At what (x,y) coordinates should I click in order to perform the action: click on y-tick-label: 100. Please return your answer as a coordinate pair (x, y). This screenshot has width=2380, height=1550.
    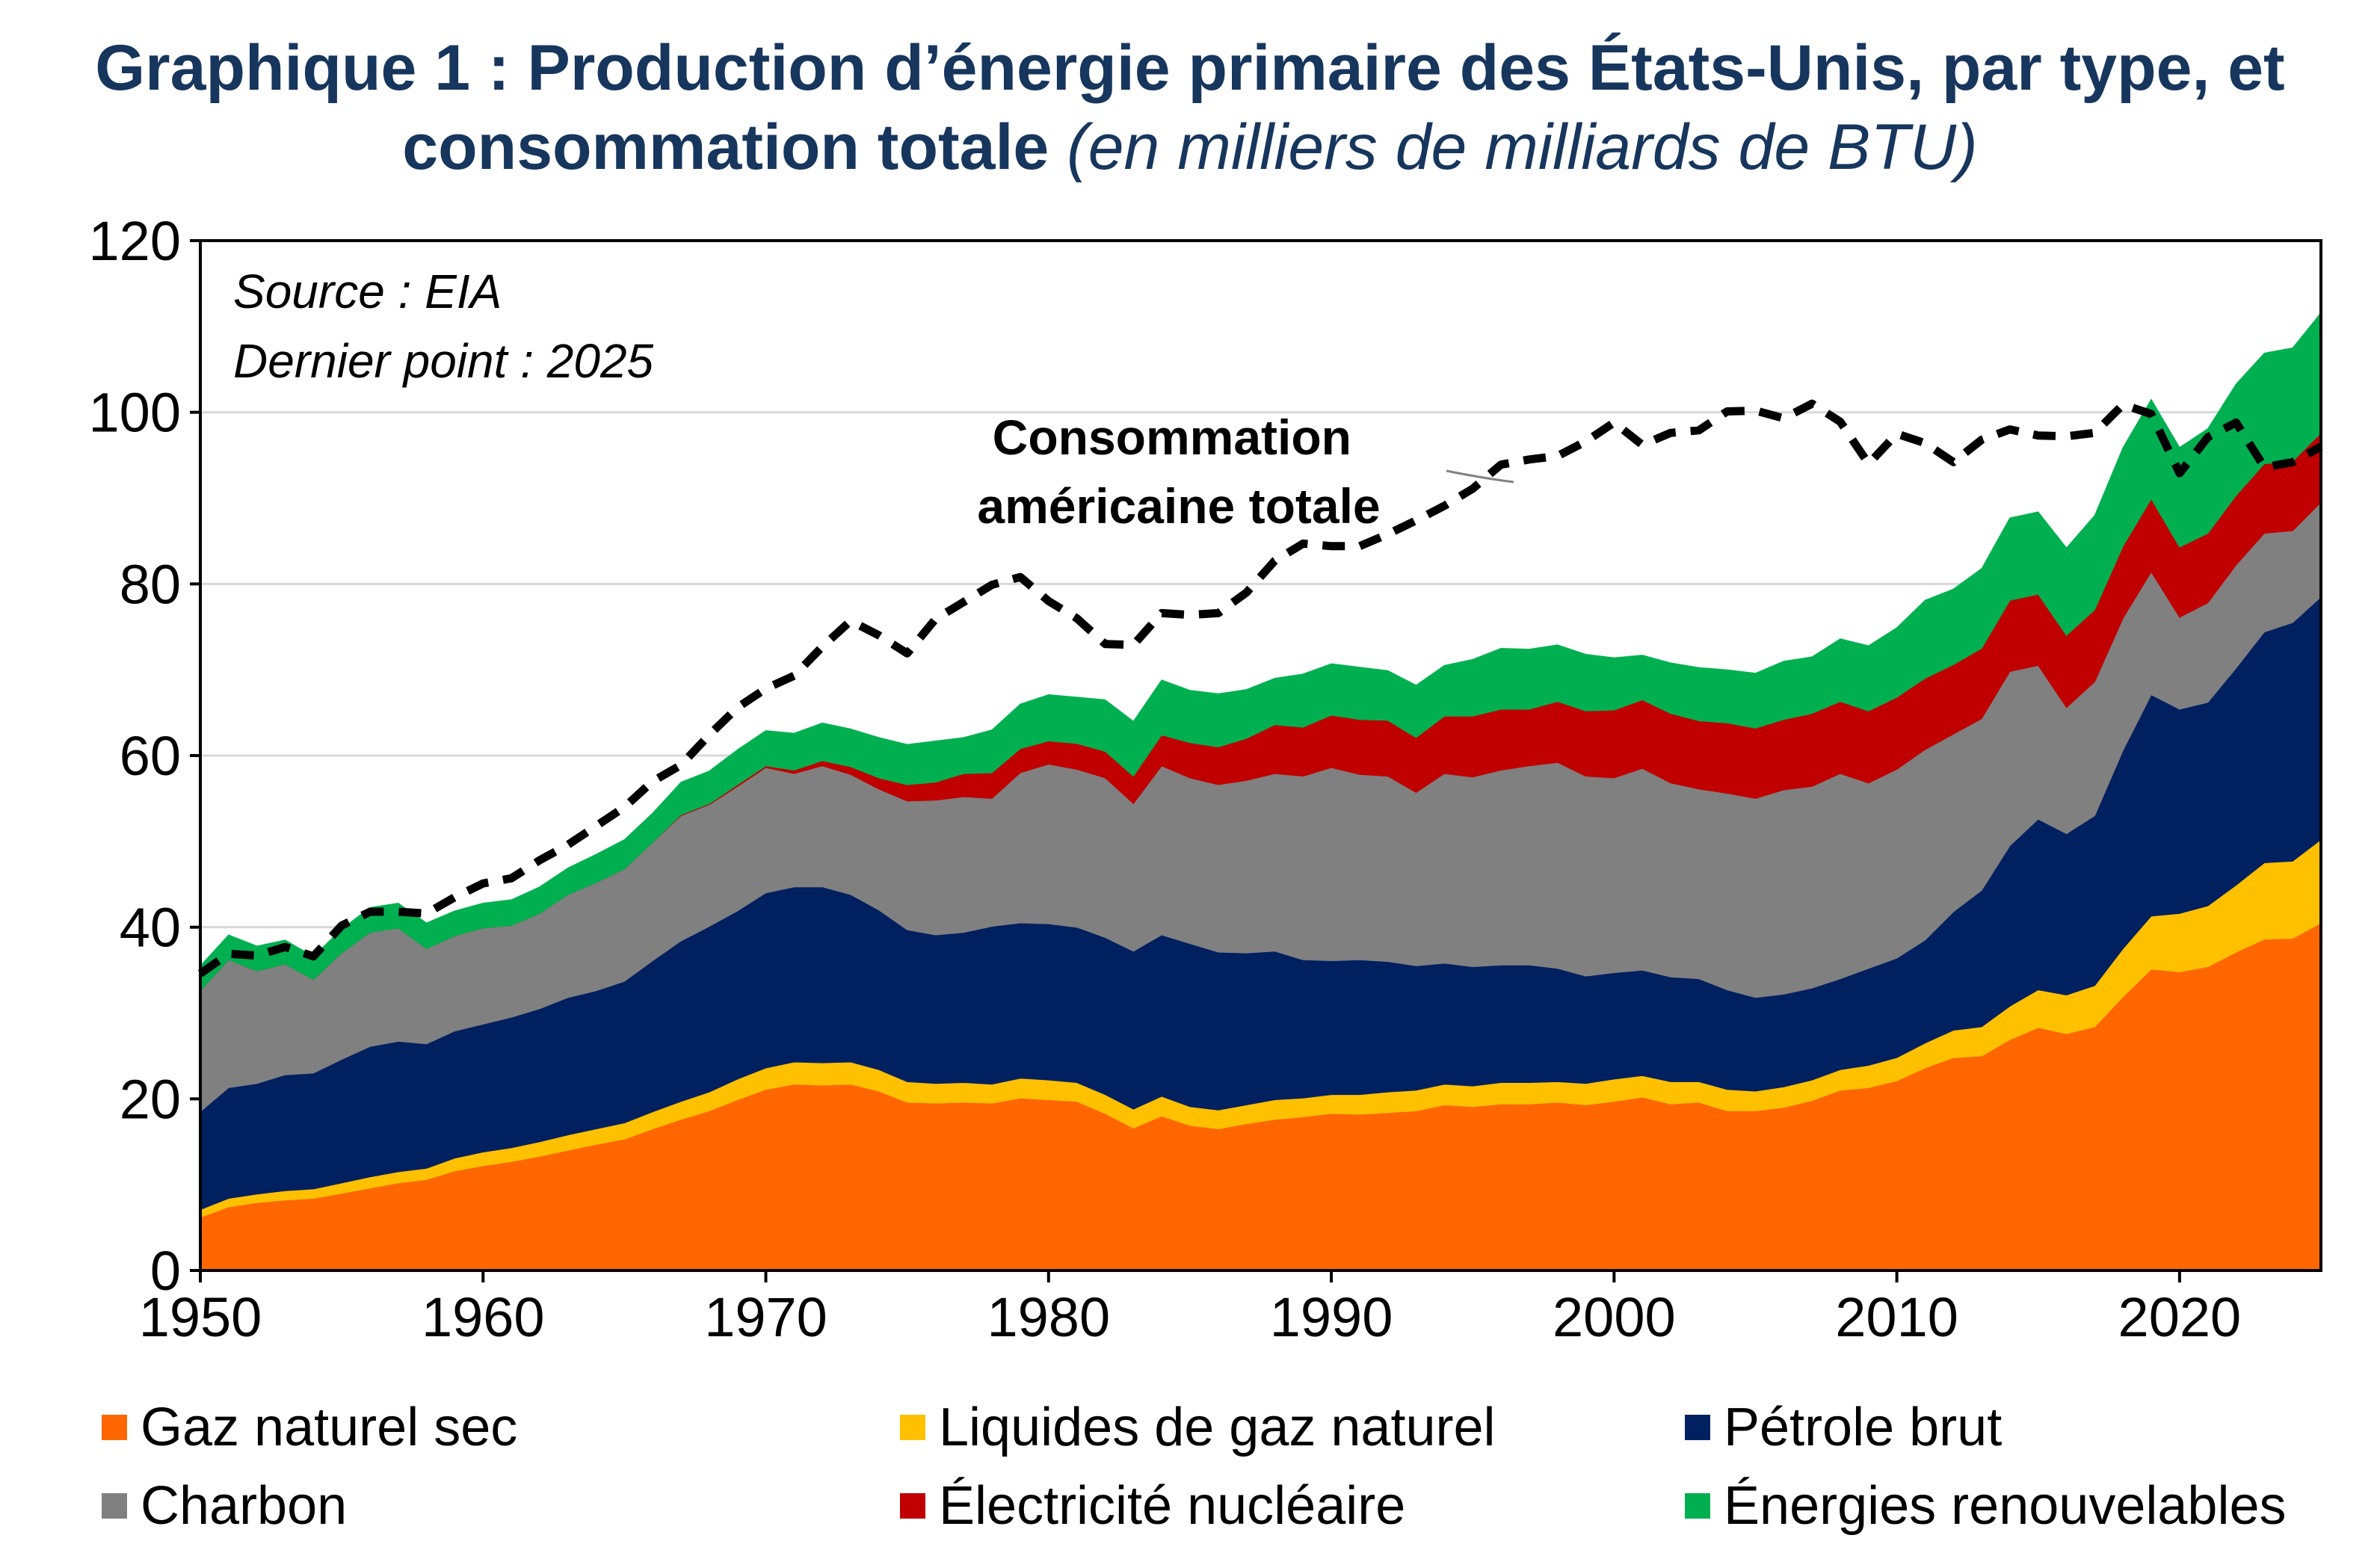
    Looking at the image, I should click on (135, 413).